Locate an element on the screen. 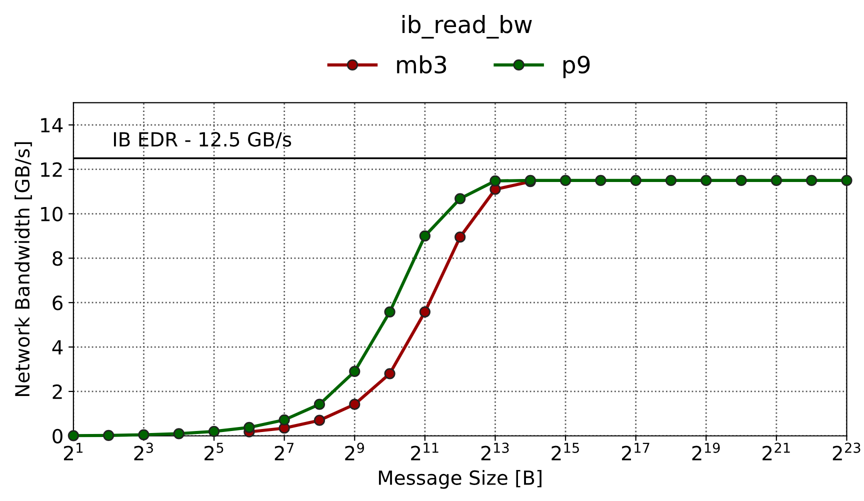 This screenshot has width=864, height=501. ref-line-label: IB EDR - 12.5 GB/s is located at coordinates (203, 140).